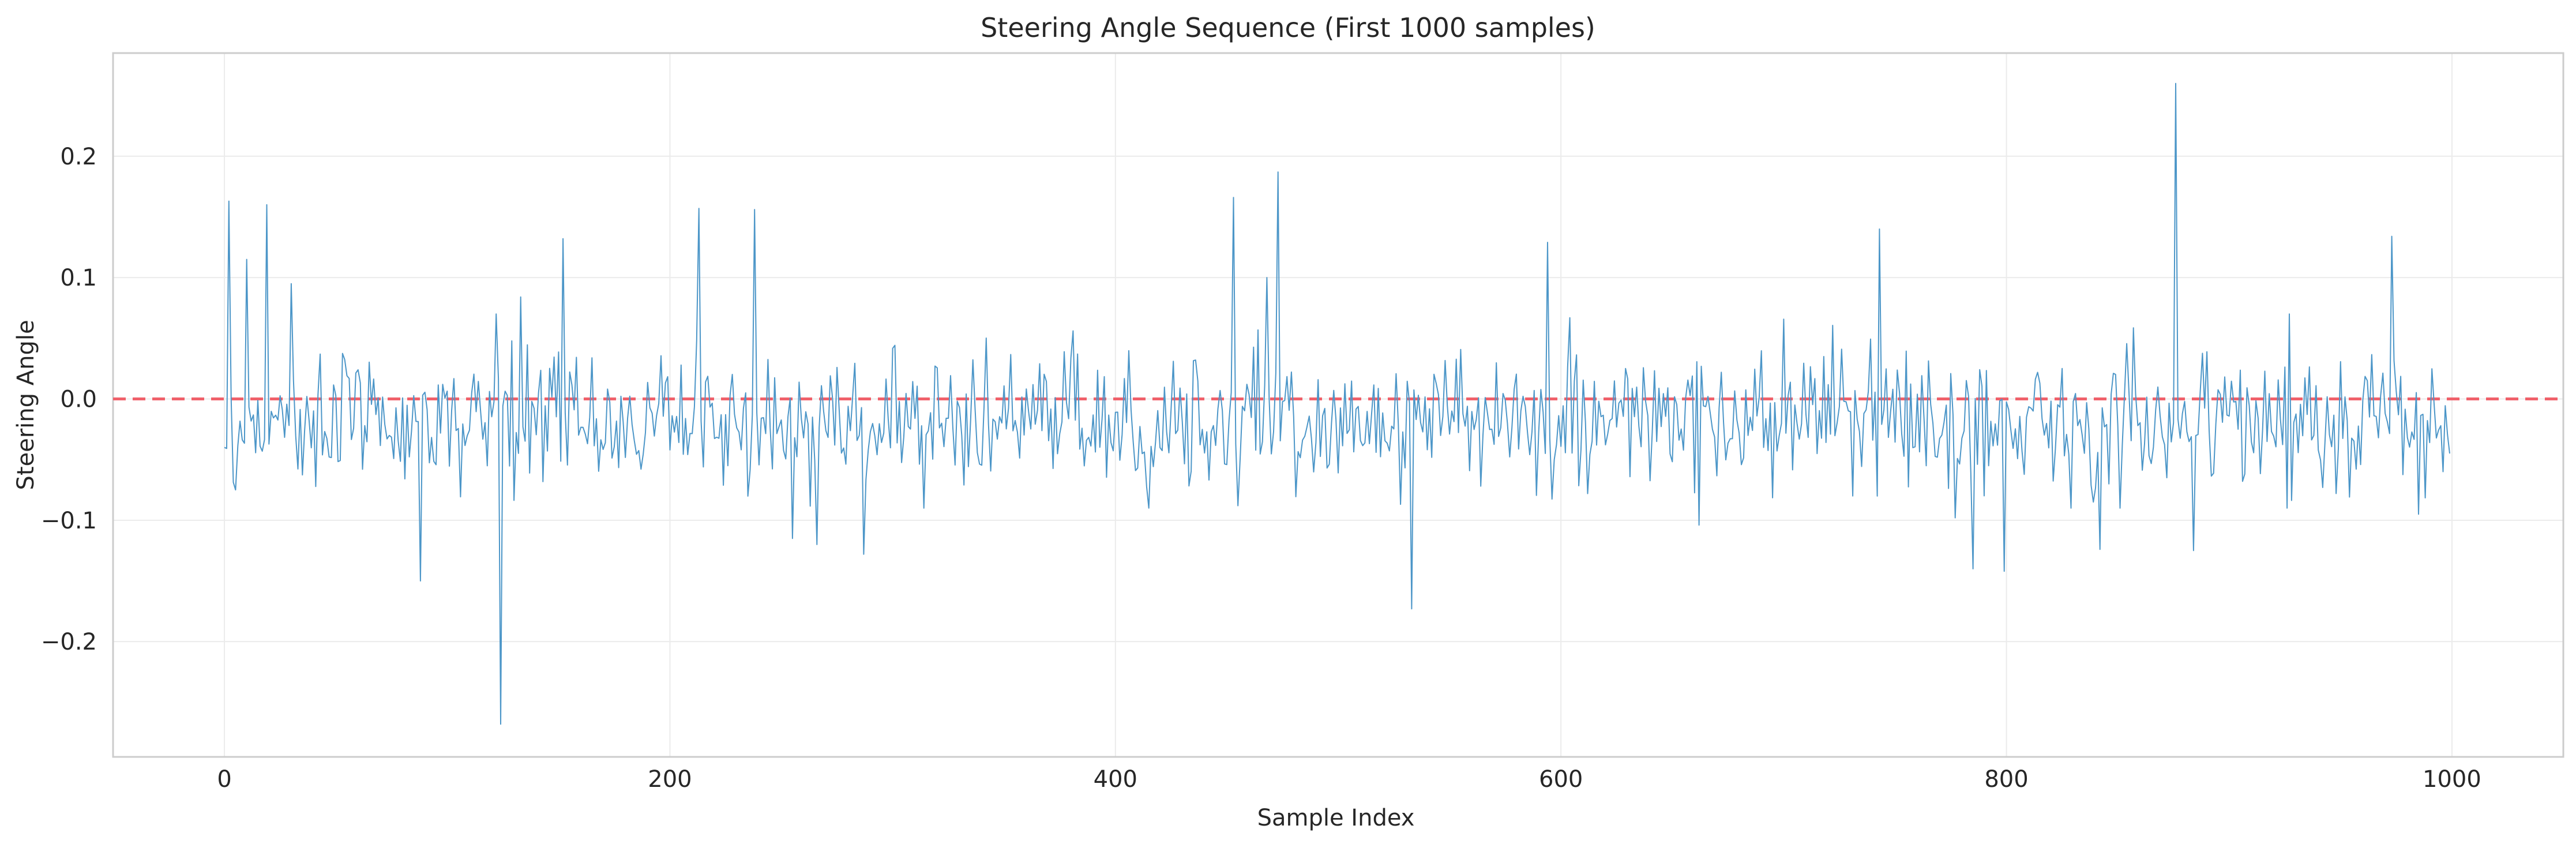  I want to click on x-axis-ticks: 0 200 400 600 800 1000, so click(1349, 780).